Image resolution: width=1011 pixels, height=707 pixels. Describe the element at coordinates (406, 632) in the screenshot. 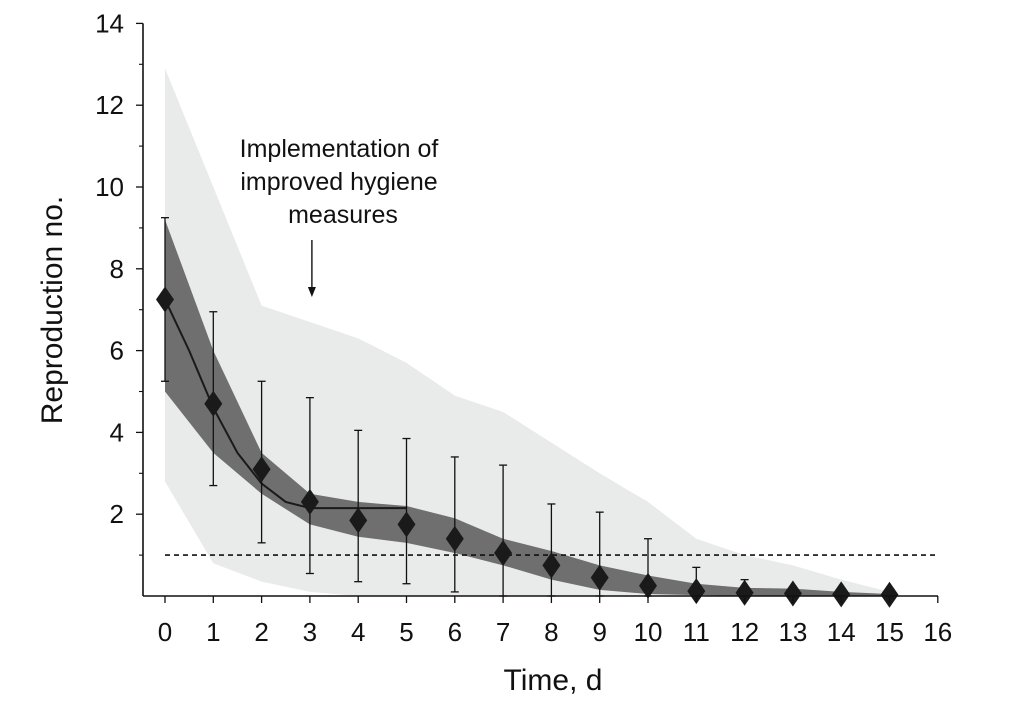

I see `x-tick-label: 5` at that location.